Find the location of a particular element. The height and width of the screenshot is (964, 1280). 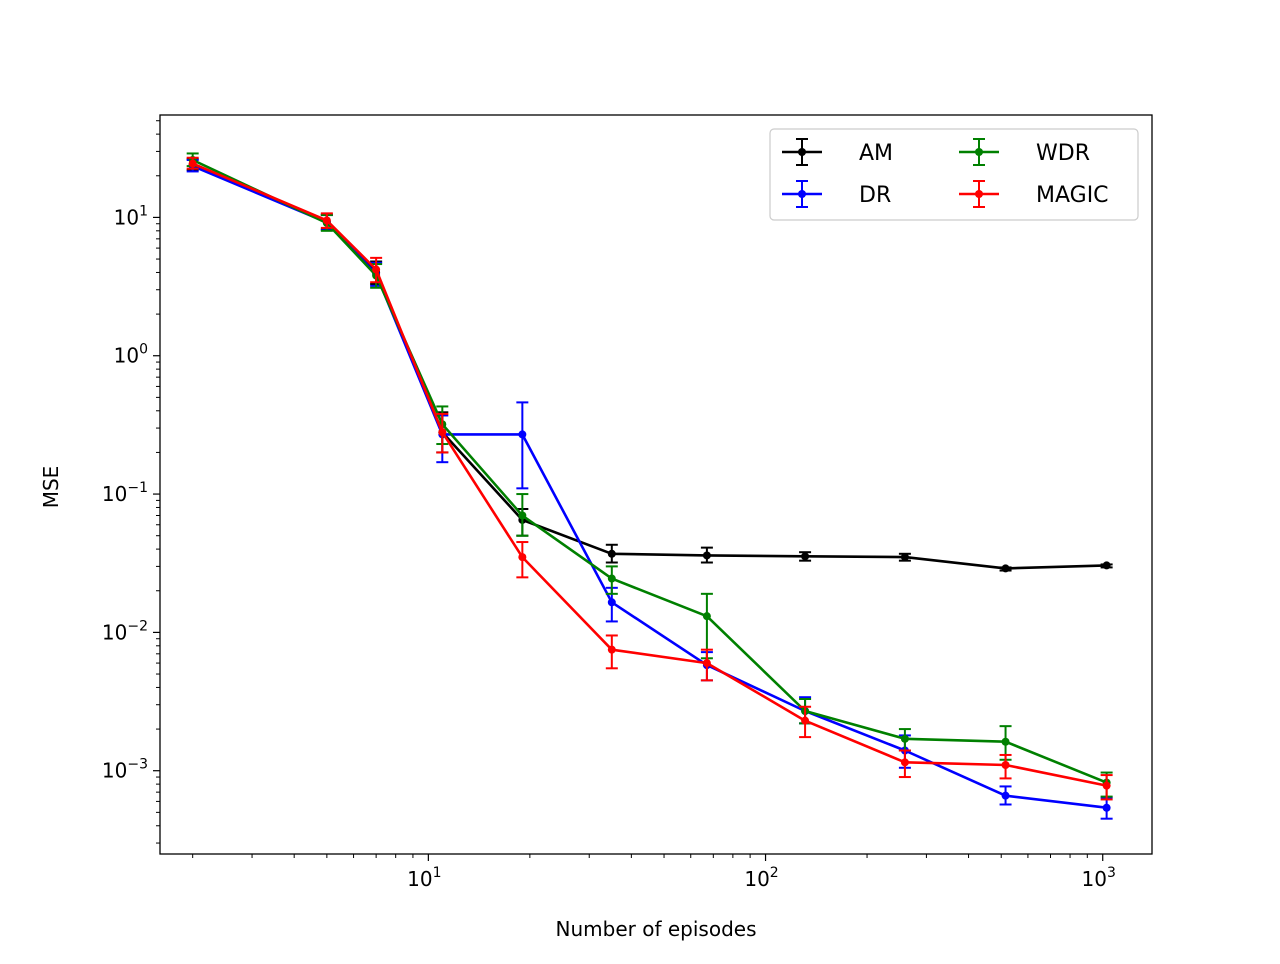

x-axis-label: Number of episodes is located at coordinates (656, 929).